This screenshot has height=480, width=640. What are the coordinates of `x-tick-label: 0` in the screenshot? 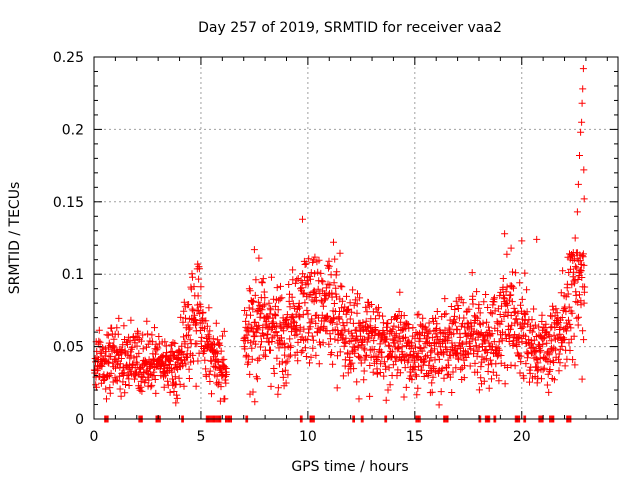 It's located at (94, 437).